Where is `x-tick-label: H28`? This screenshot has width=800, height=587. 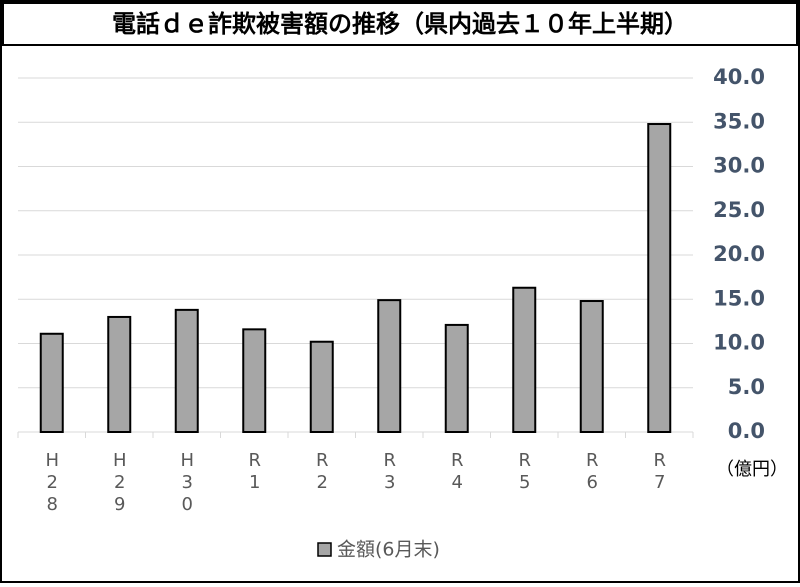
x-tick-label: H28 is located at coordinates (52, 483).